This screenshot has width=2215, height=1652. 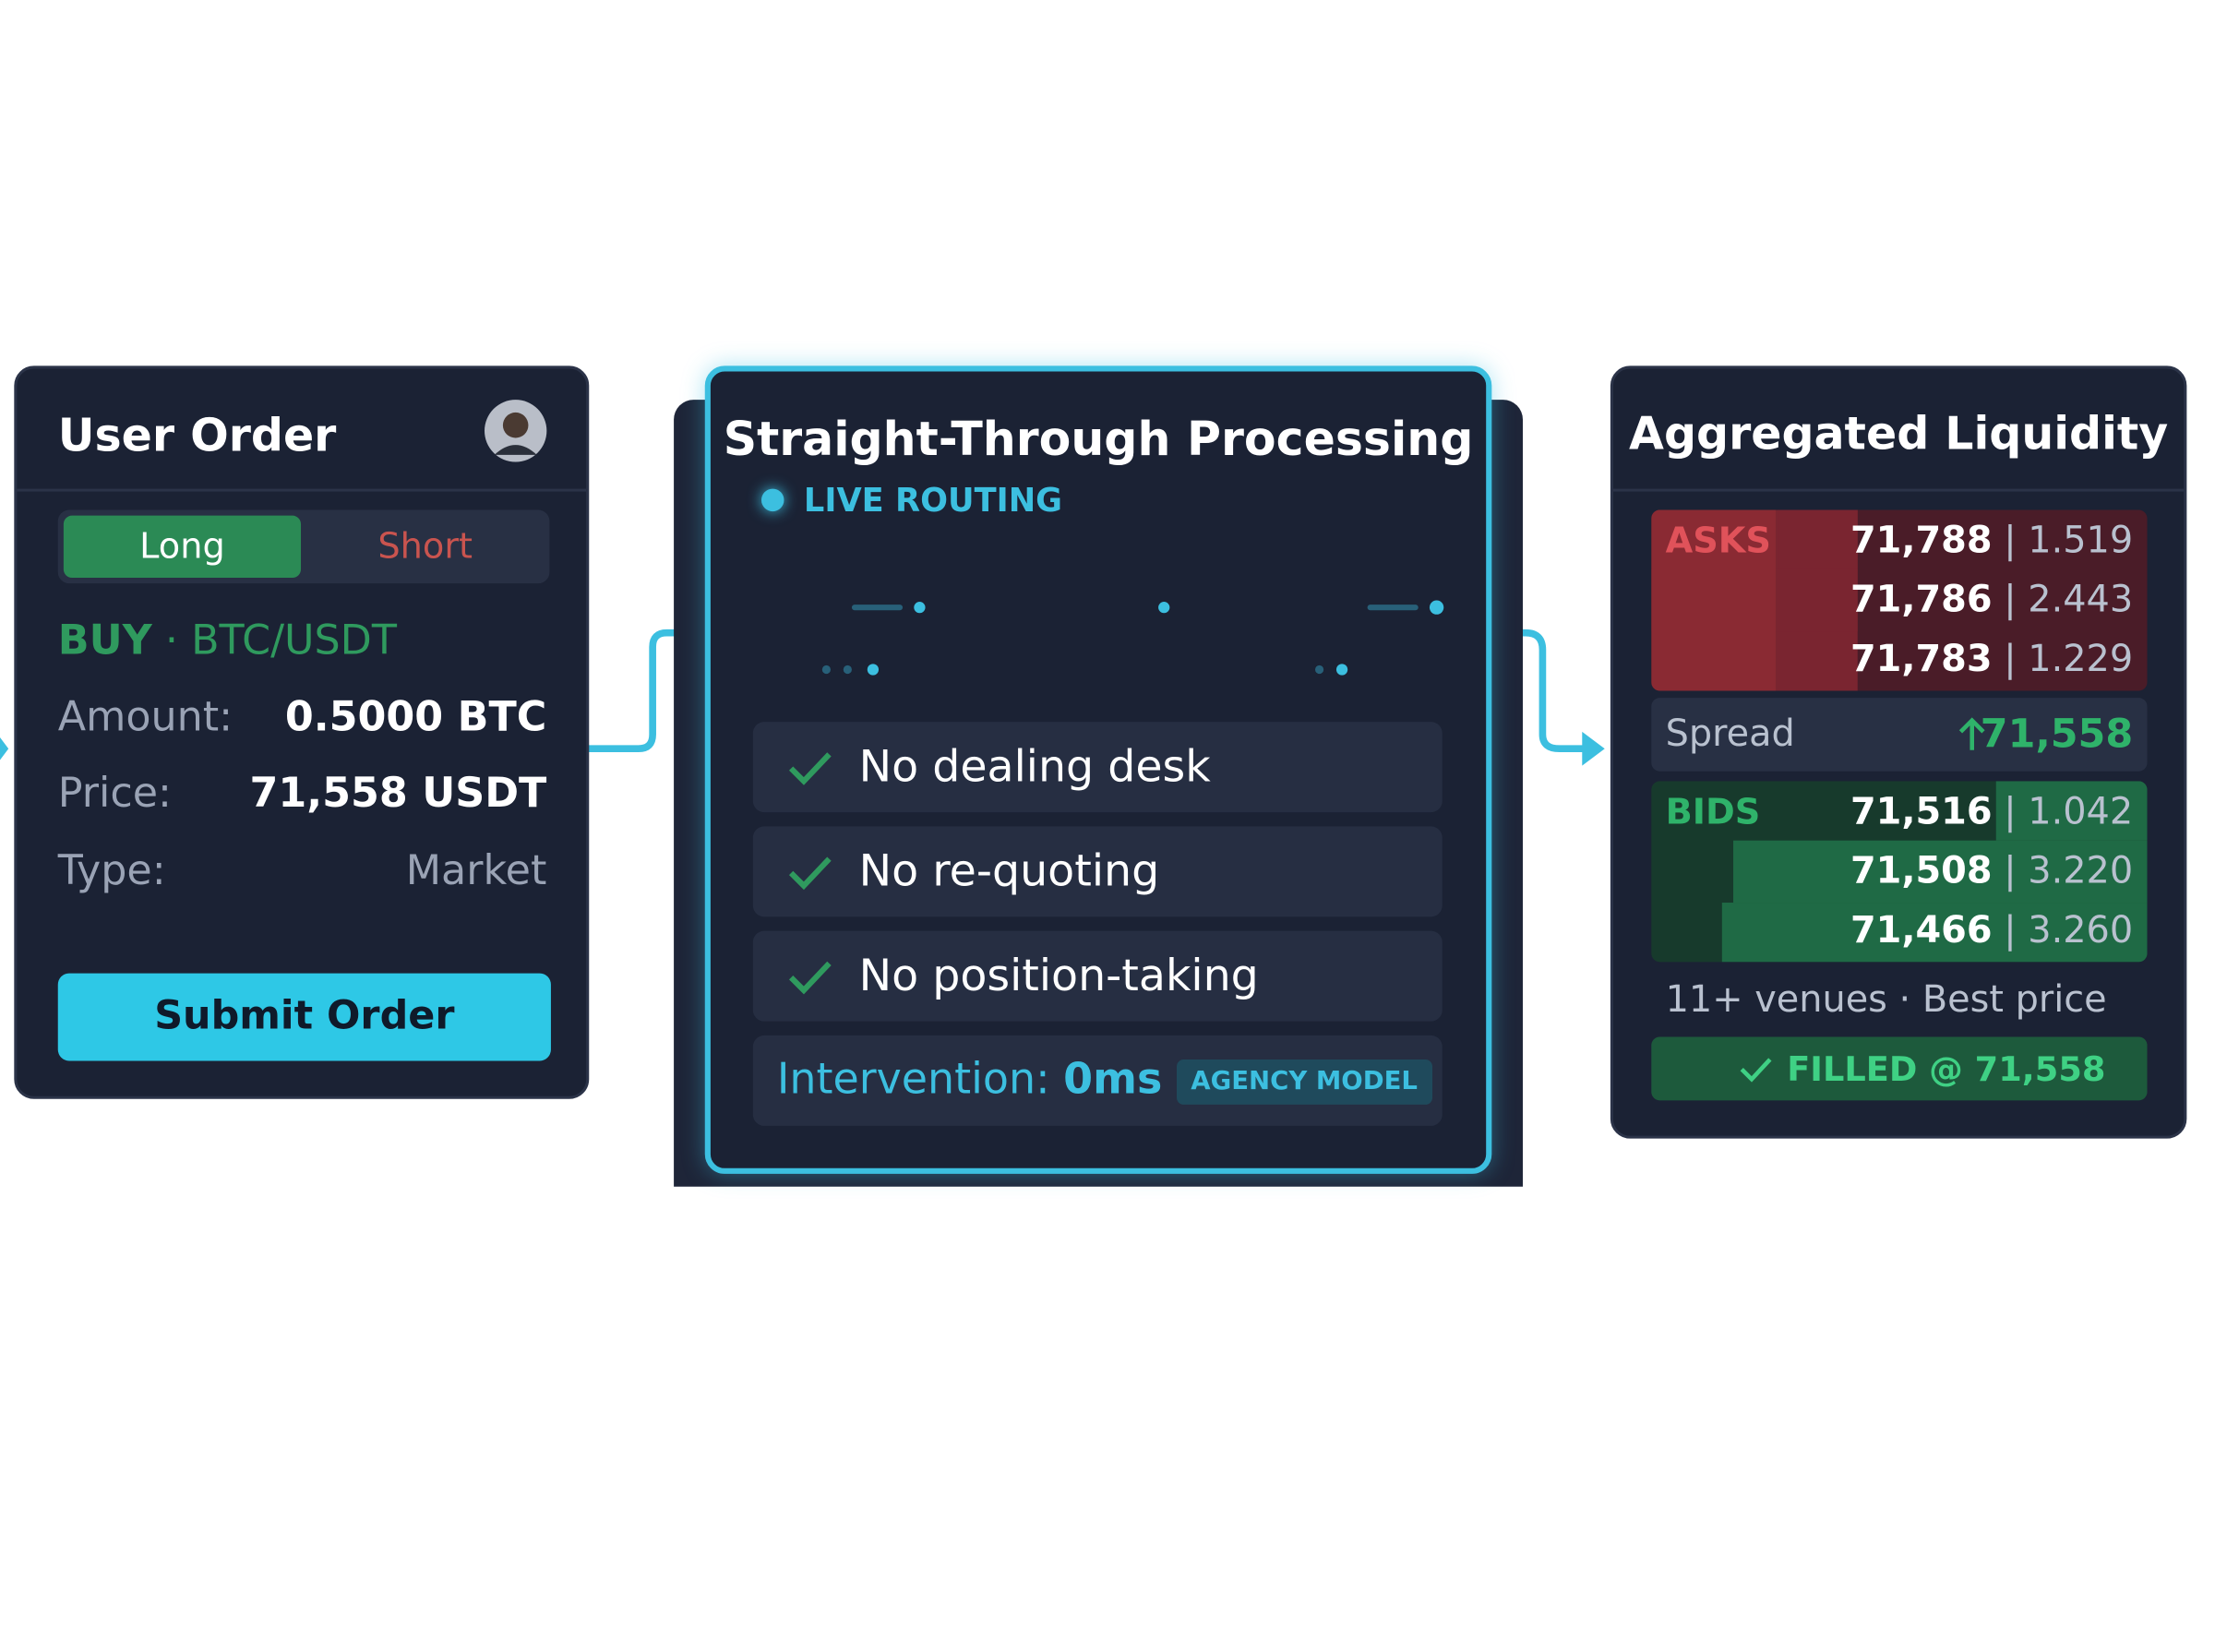 What do you see at coordinates (1922, 600) in the screenshot?
I see `price: 71,786` at bounding box center [1922, 600].